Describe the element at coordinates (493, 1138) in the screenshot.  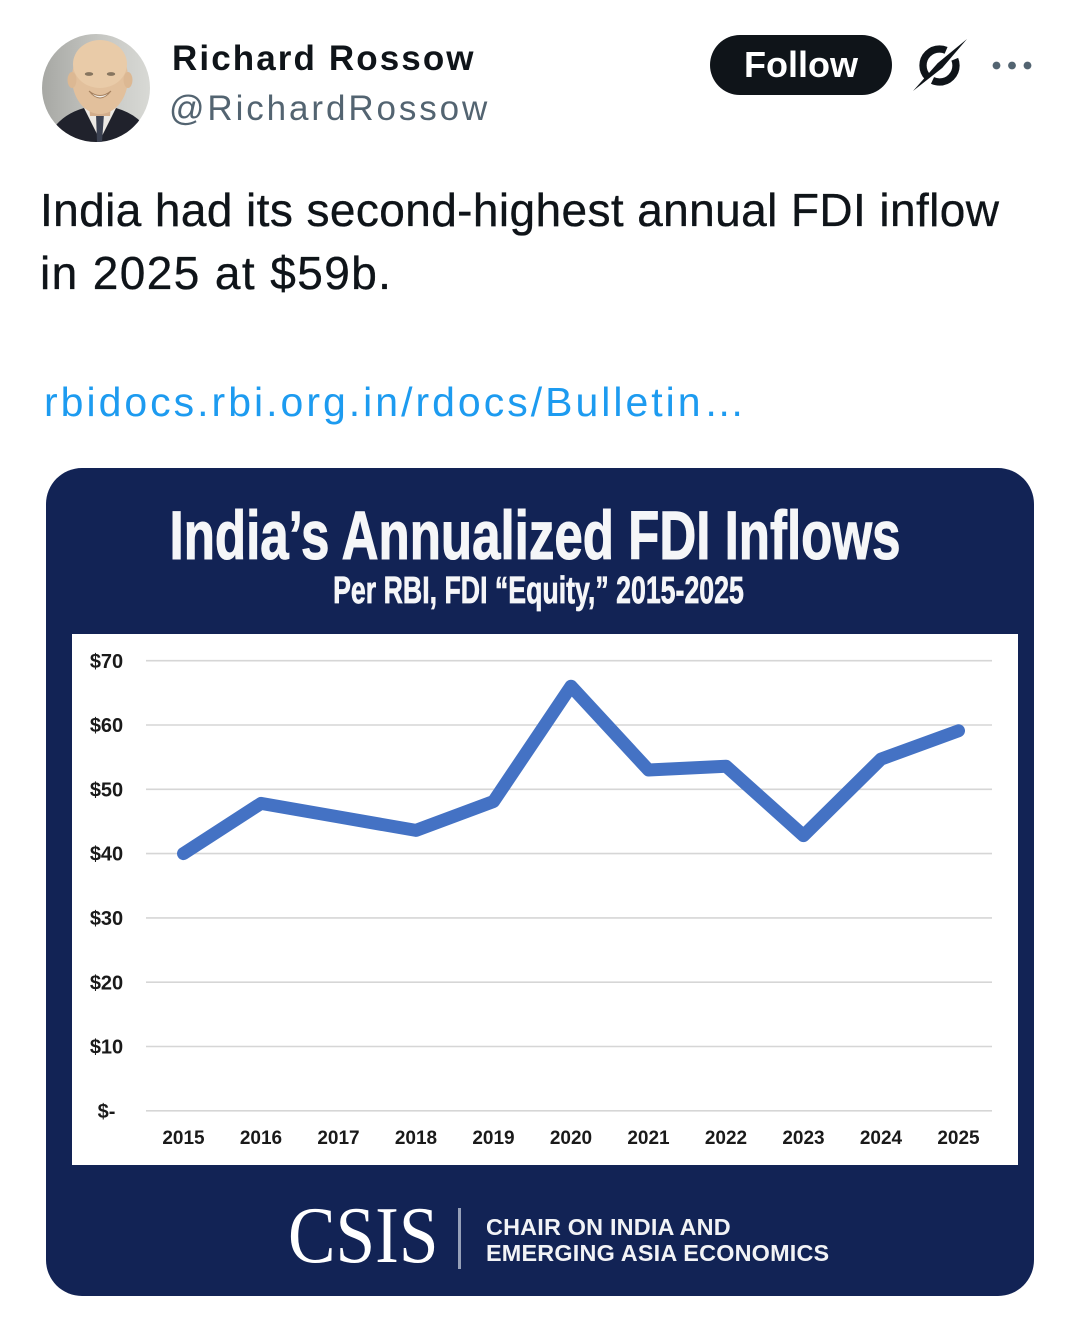
I see `svg-text: 2019` at that location.